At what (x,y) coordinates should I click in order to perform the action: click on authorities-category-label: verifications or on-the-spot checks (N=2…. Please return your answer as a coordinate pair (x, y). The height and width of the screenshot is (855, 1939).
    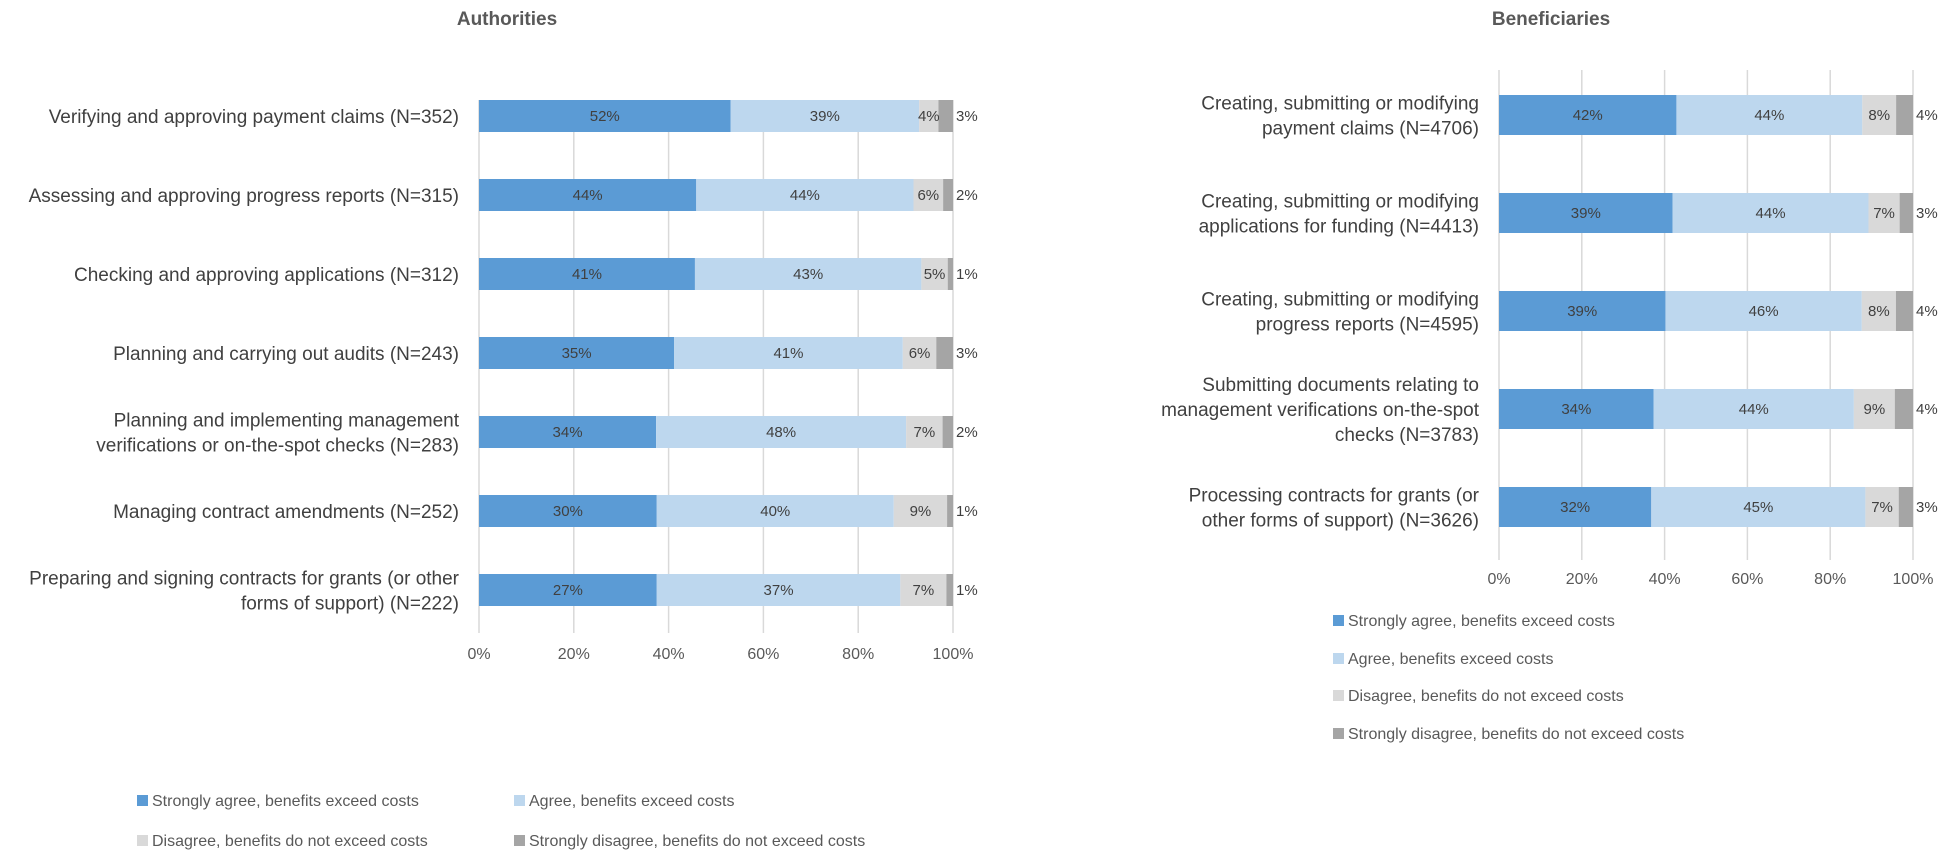
    Looking at the image, I should click on (277, 446).